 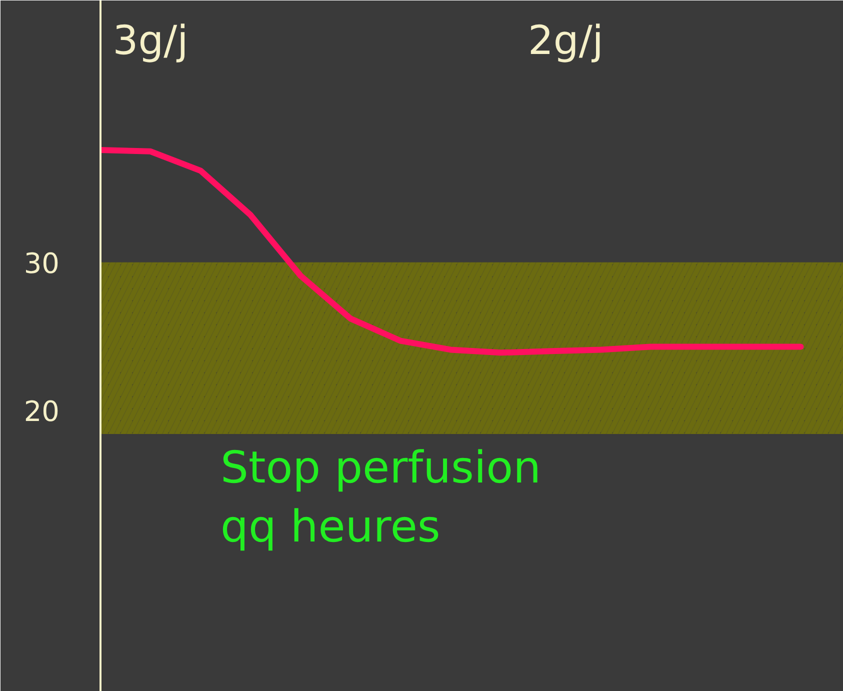 What do you see at coordinates (380, 497) in the screenshot?
I see `annotation: Stop perfusion qq heures` at bounding box center [380, 497].